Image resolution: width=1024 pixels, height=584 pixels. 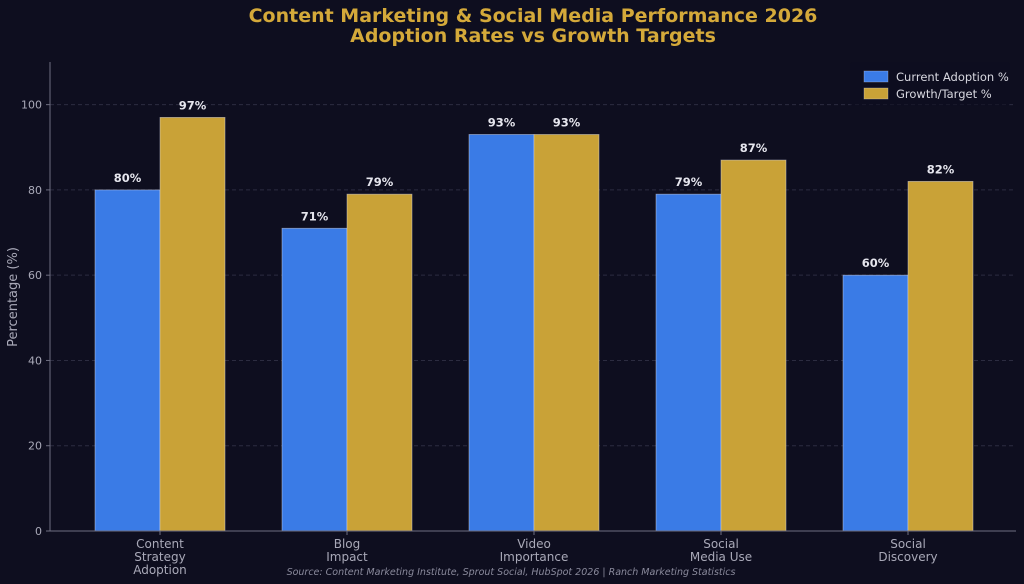 I want to click on y-axis-label: Percentage (%), so click(x=13, y=297).